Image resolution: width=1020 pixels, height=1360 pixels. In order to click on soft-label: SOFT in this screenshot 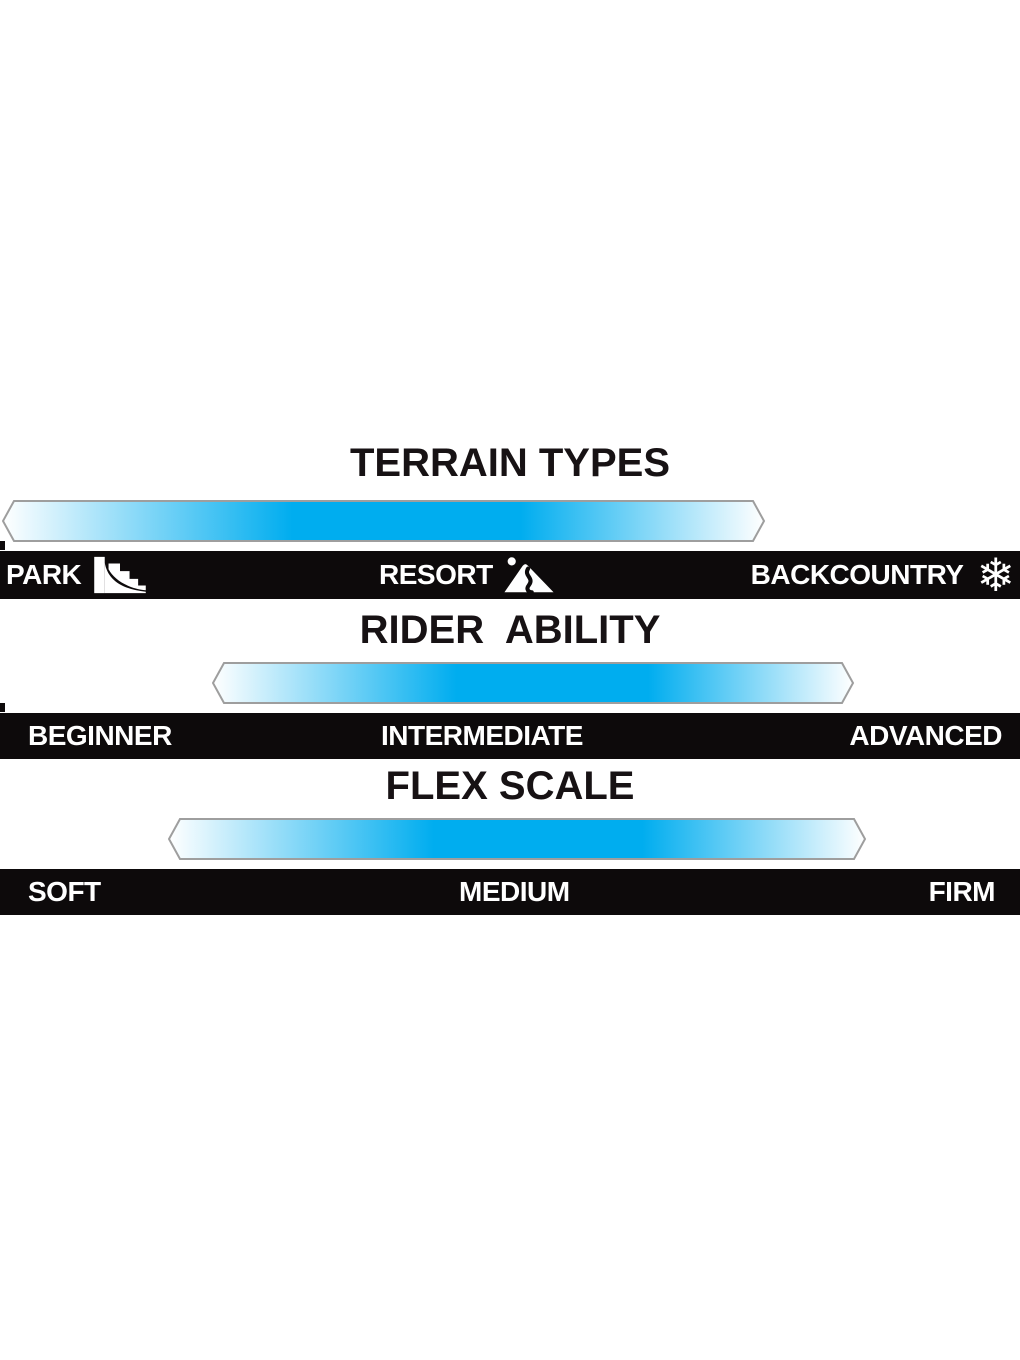, I will do `click(64, 891)`.